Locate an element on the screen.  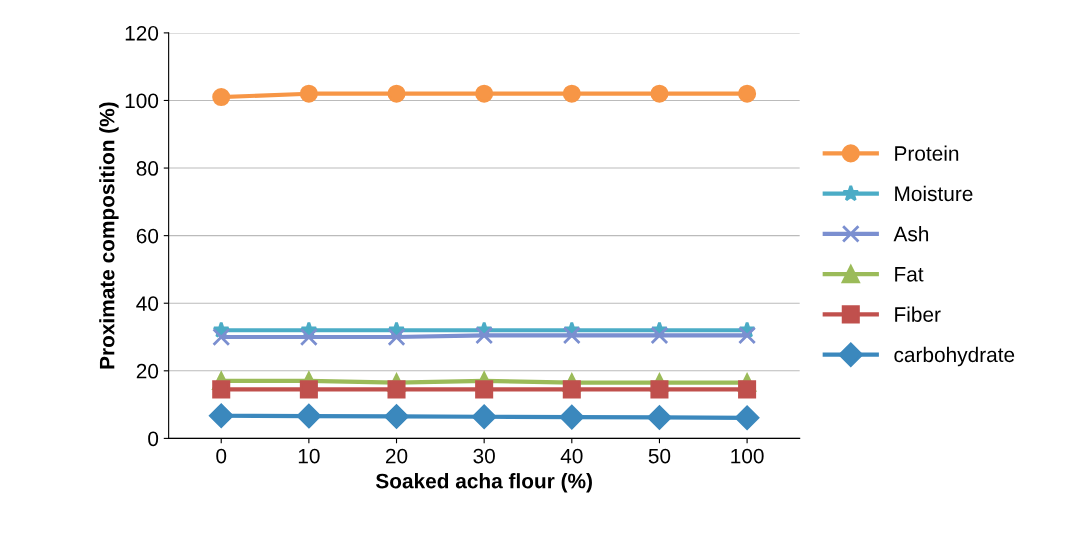
y-tick-label: 80 is located at coordinates (147, 168).